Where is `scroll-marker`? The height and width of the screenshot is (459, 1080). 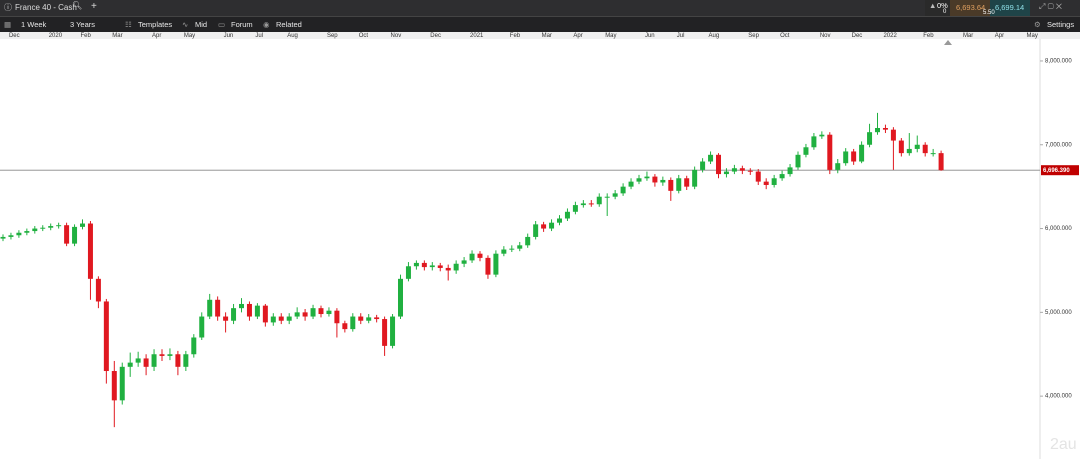 scroll-marker is located at coordinates (948, 42).